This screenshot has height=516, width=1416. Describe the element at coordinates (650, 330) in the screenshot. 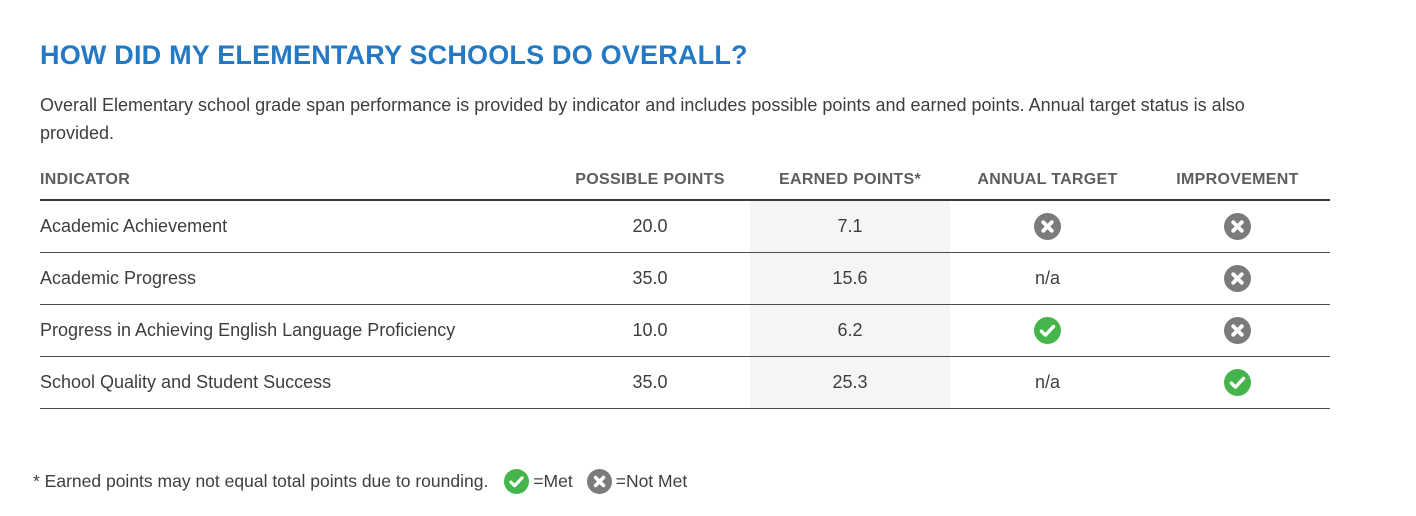

I see `possible-points-cell: 10.0` at that location.